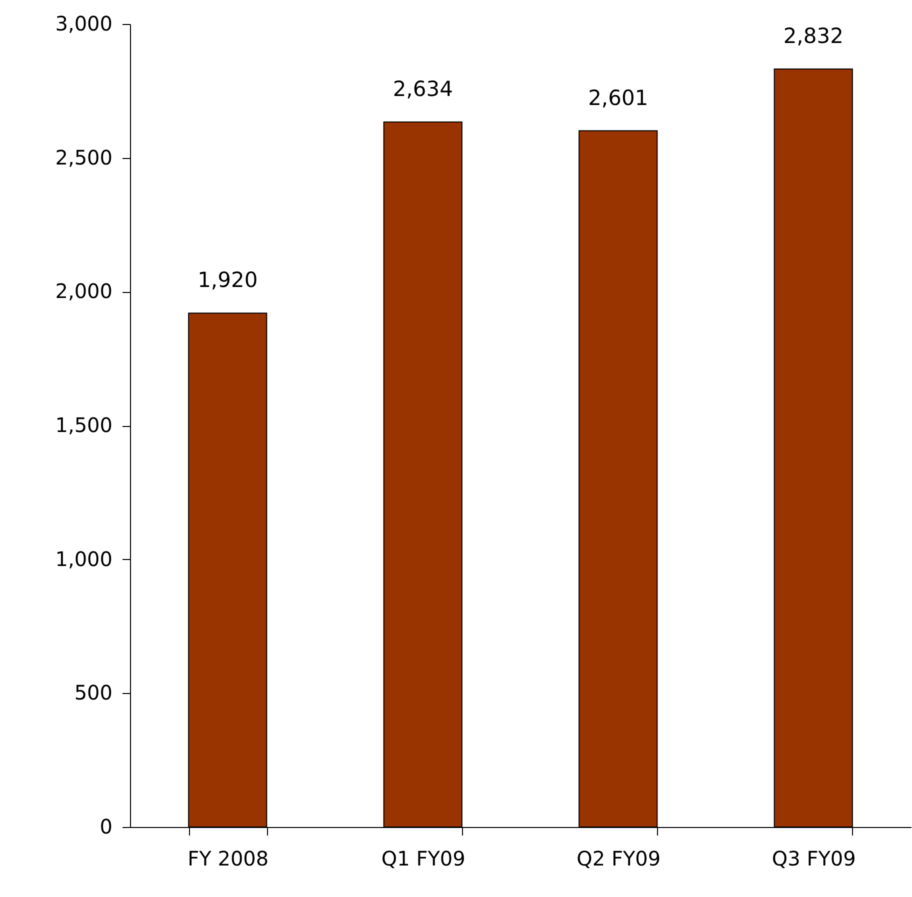 This screenshot has width=912, height=897. Describe the element at coordinates (618, 98) in the screenshot. I see `data-label: 2,601` at that location.